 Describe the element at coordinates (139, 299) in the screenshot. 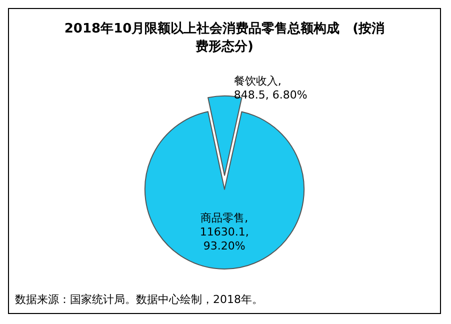

I see `source-note: 数据来源：国家统计局。数据中心绘制，2018年。` at that location.